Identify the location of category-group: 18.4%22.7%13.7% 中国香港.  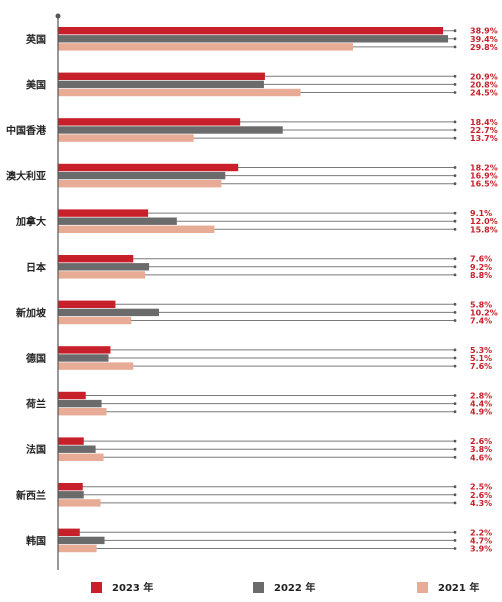
(252, 130).